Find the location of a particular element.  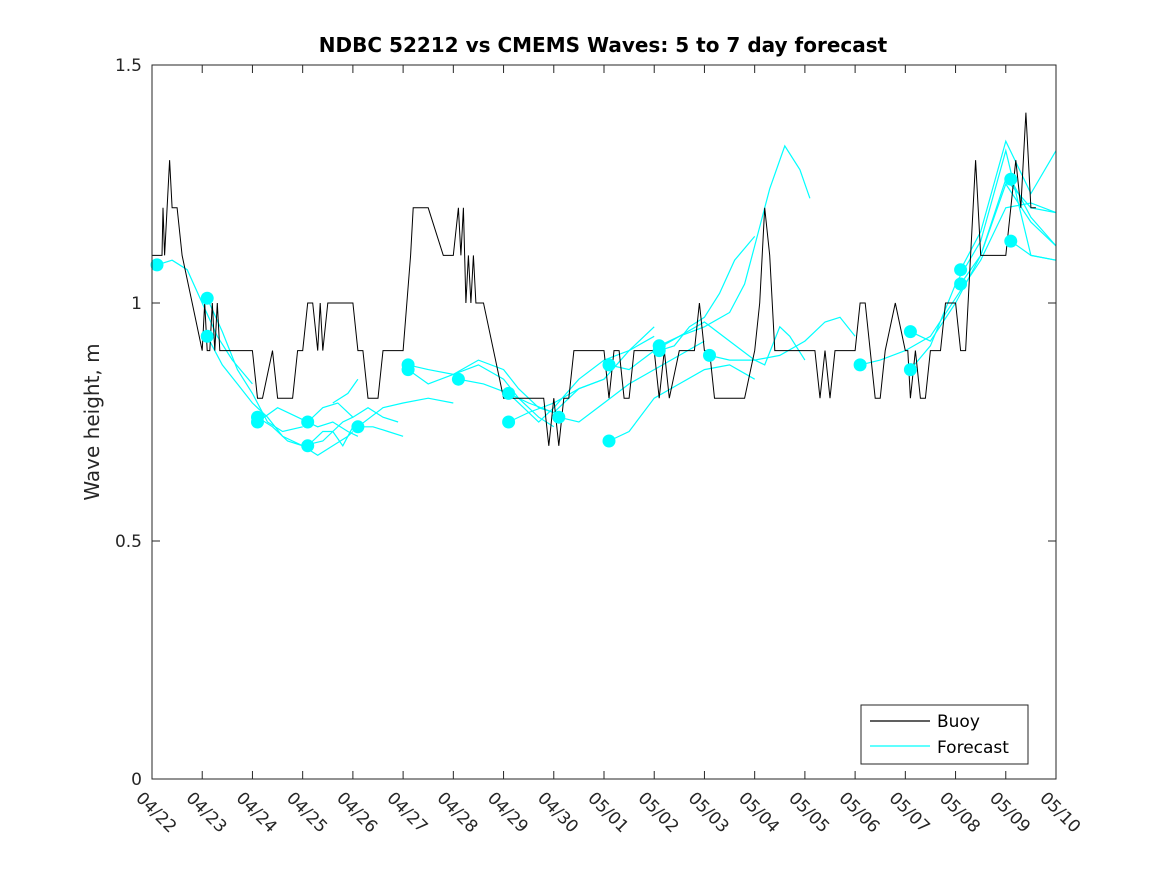

x-tick-label: 04/25 is located at coordinates (306, 812).